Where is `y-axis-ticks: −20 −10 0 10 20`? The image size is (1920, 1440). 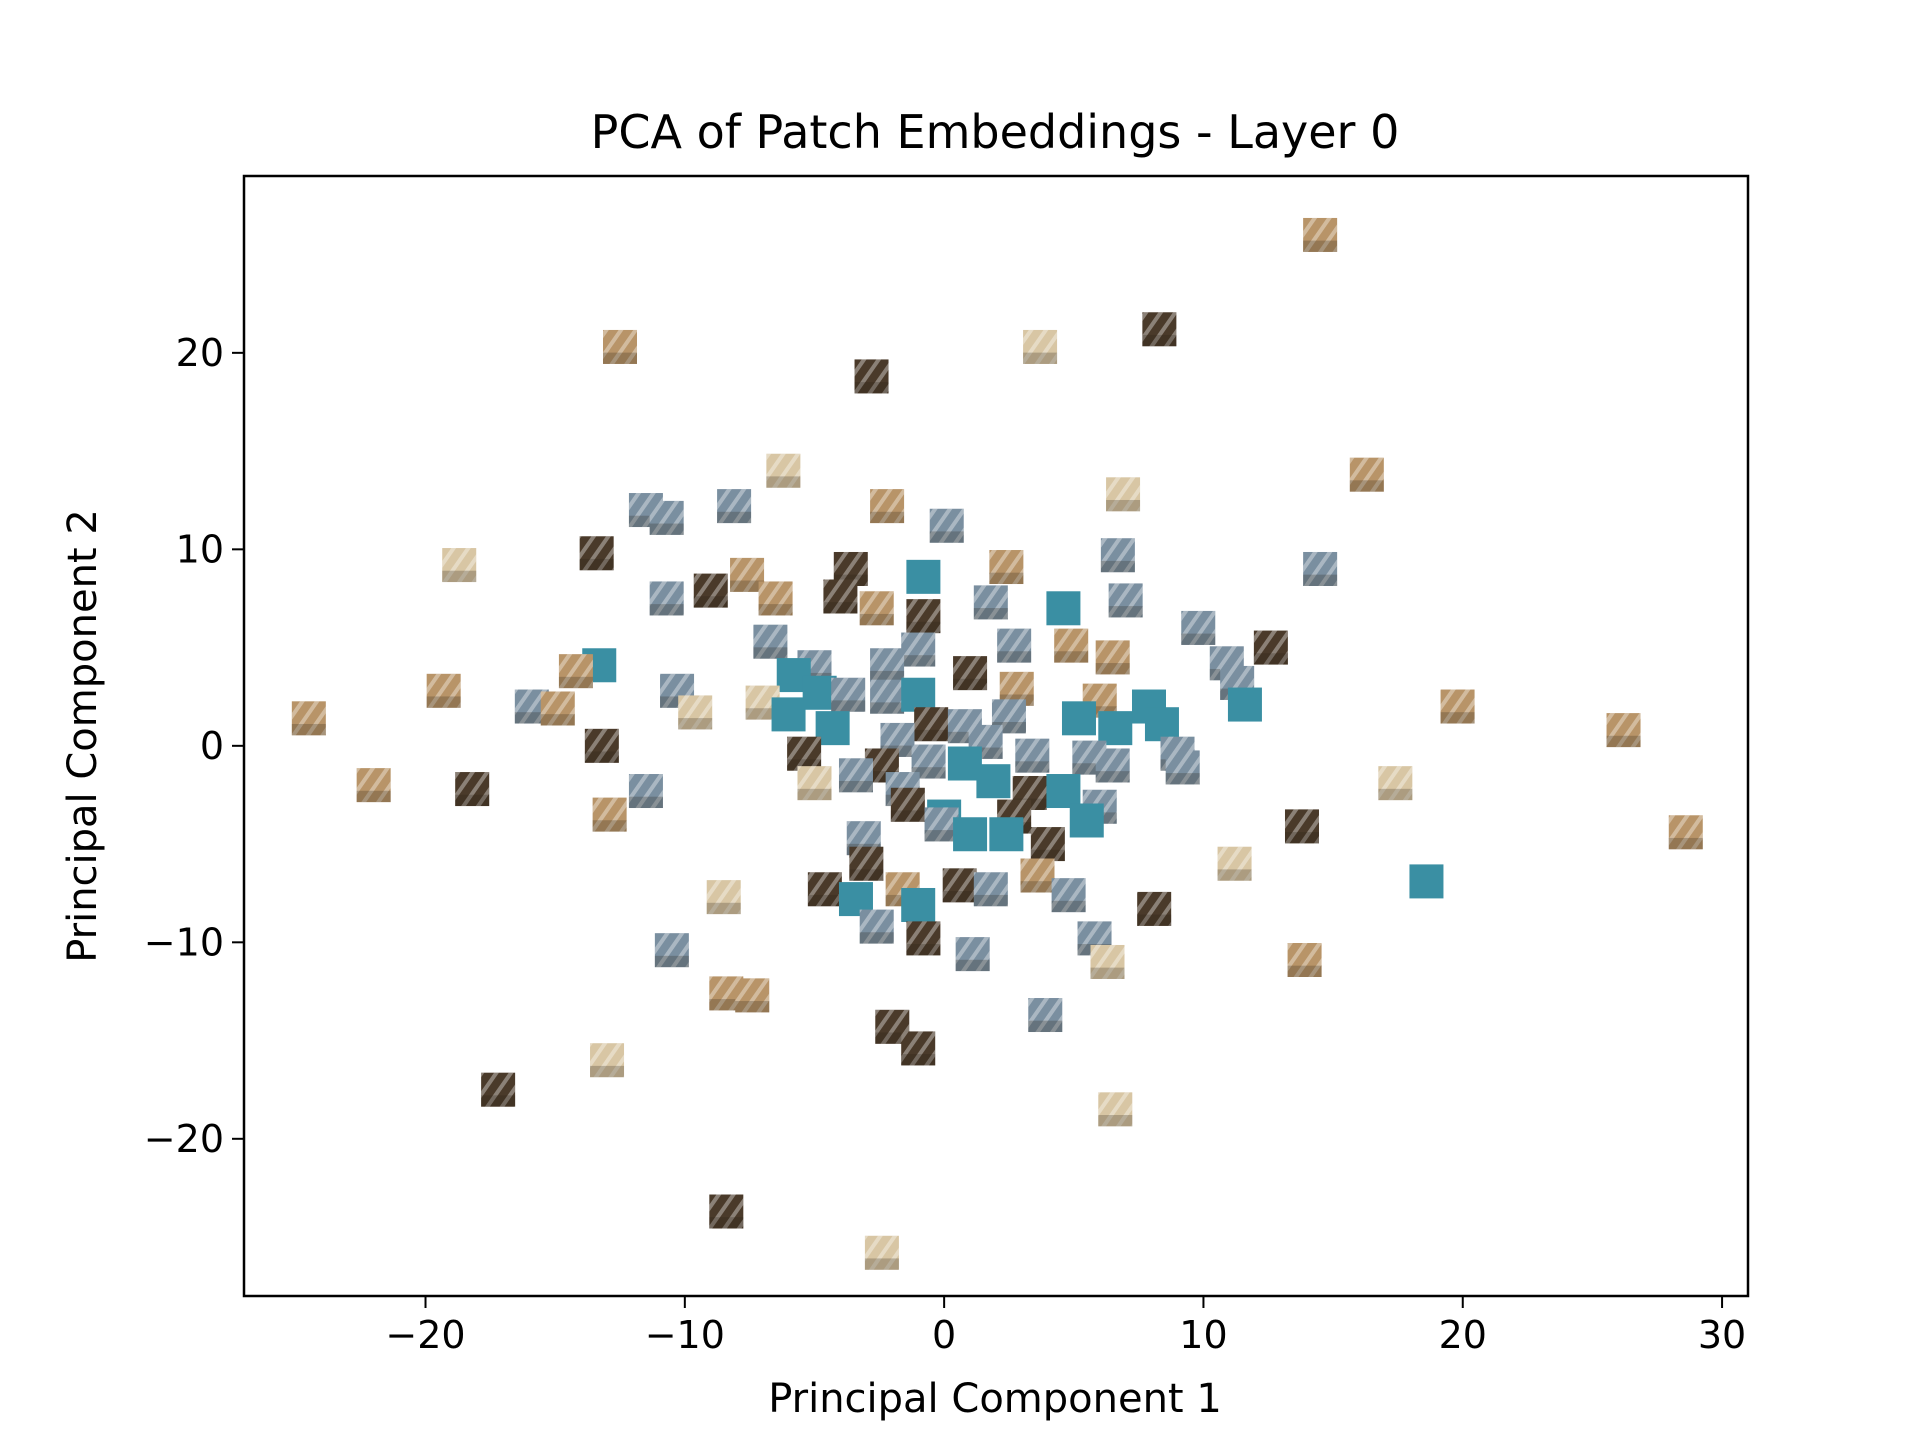
y-axis-ticks: −20 −10 0 10 20 is located at coordinates (194, 746).